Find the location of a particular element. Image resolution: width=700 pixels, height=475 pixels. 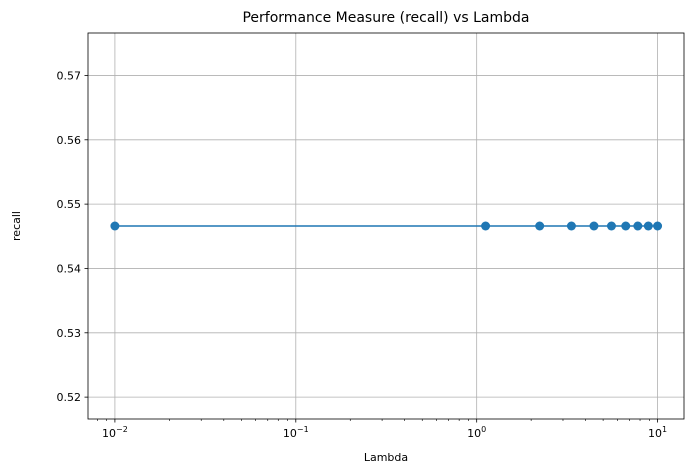

series-layer is located at coordinates (386, 226).